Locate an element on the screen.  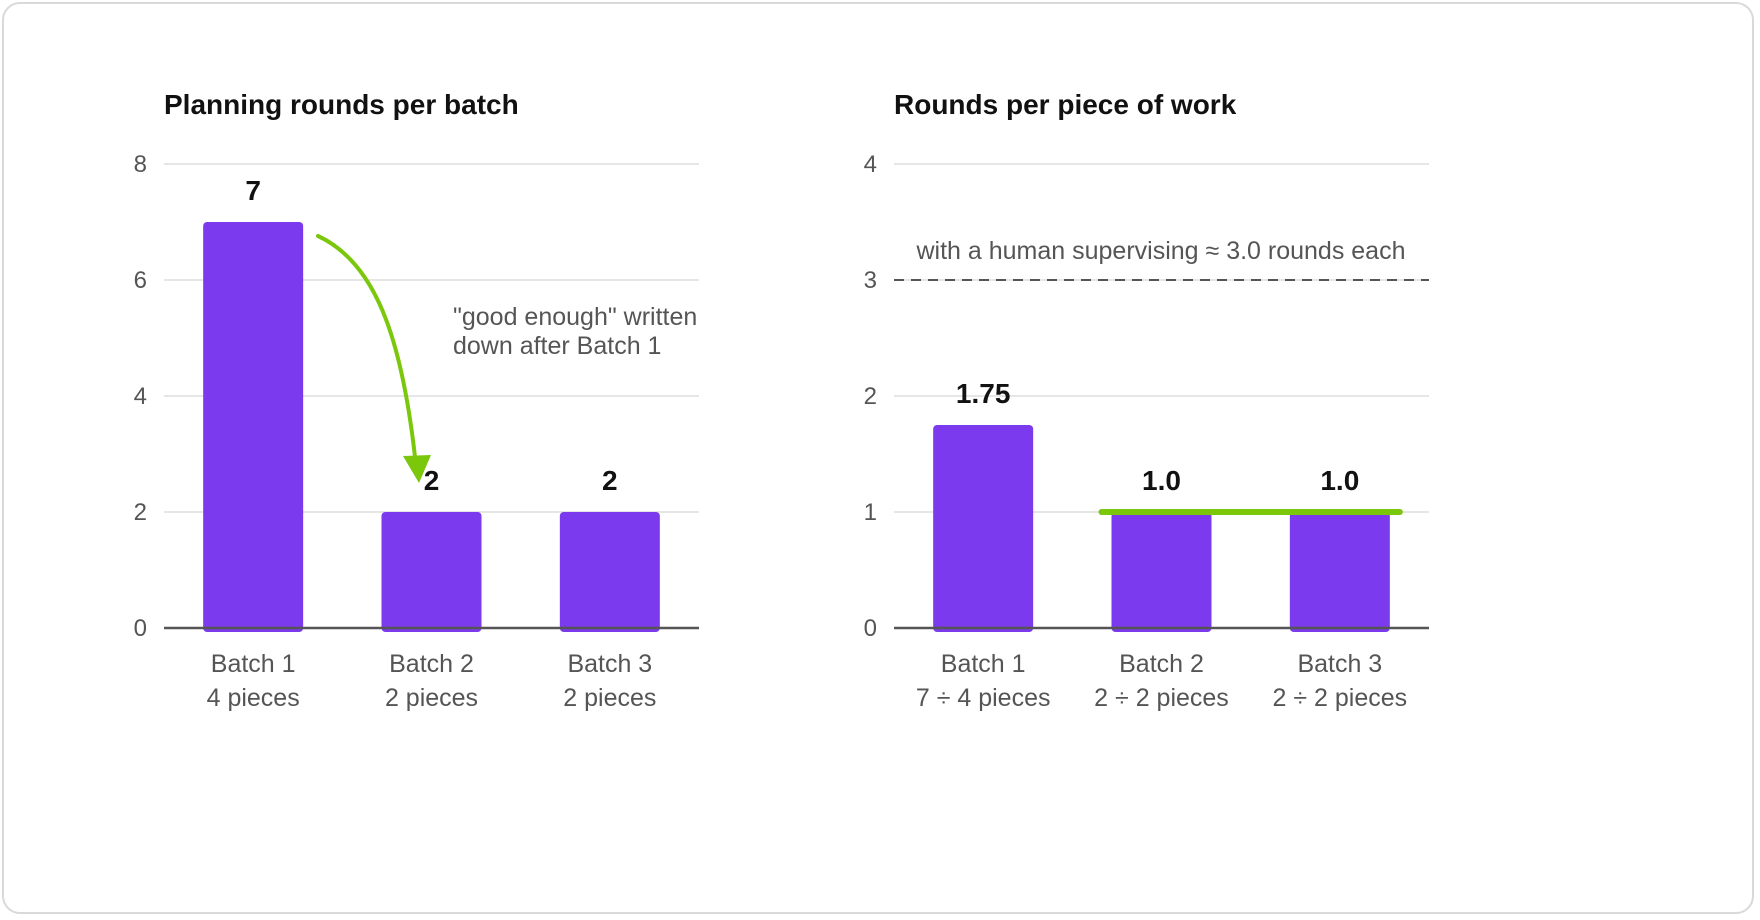
y-tick-label: 8 is located at coordinates (140, 164).